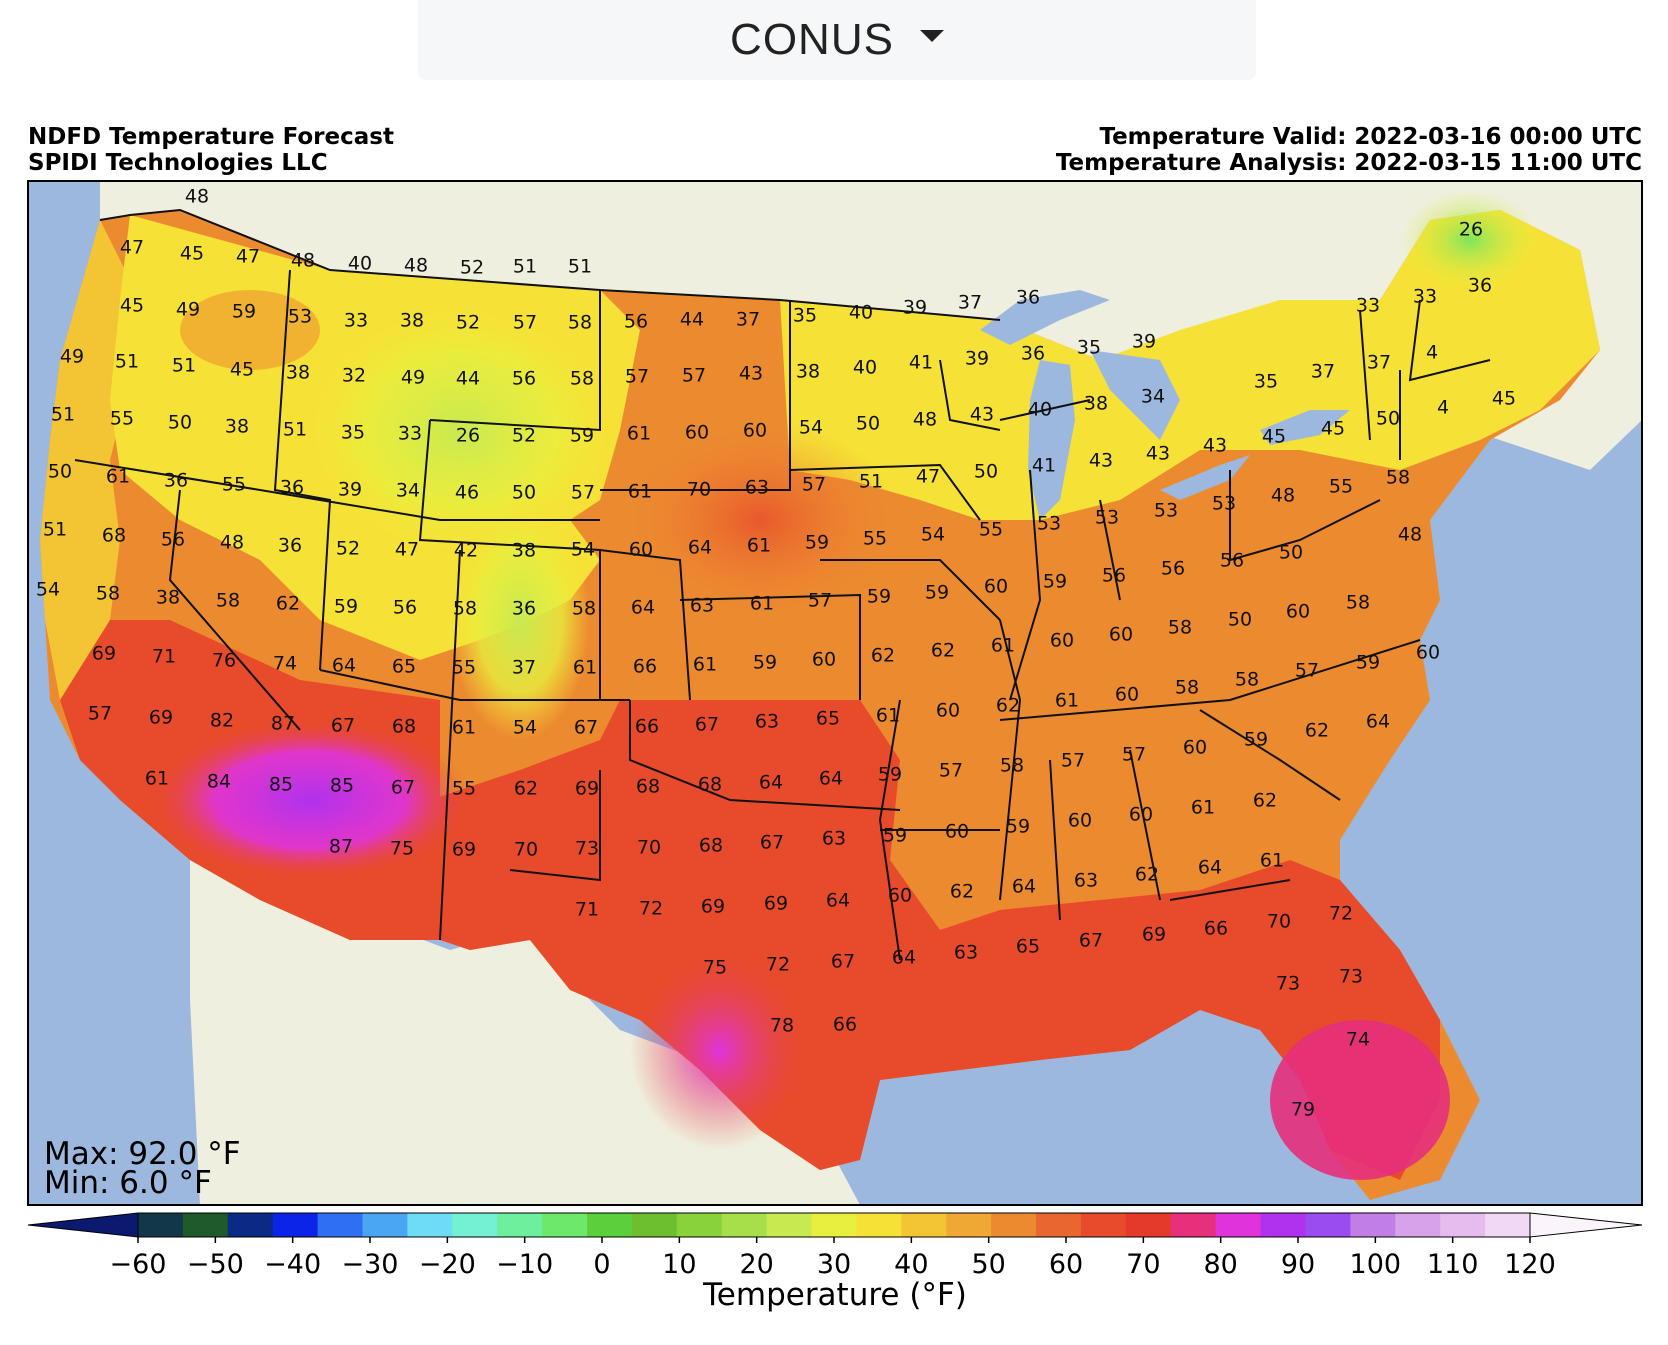  I want to click on region-dropdown: CONUS, so click(837, 40).